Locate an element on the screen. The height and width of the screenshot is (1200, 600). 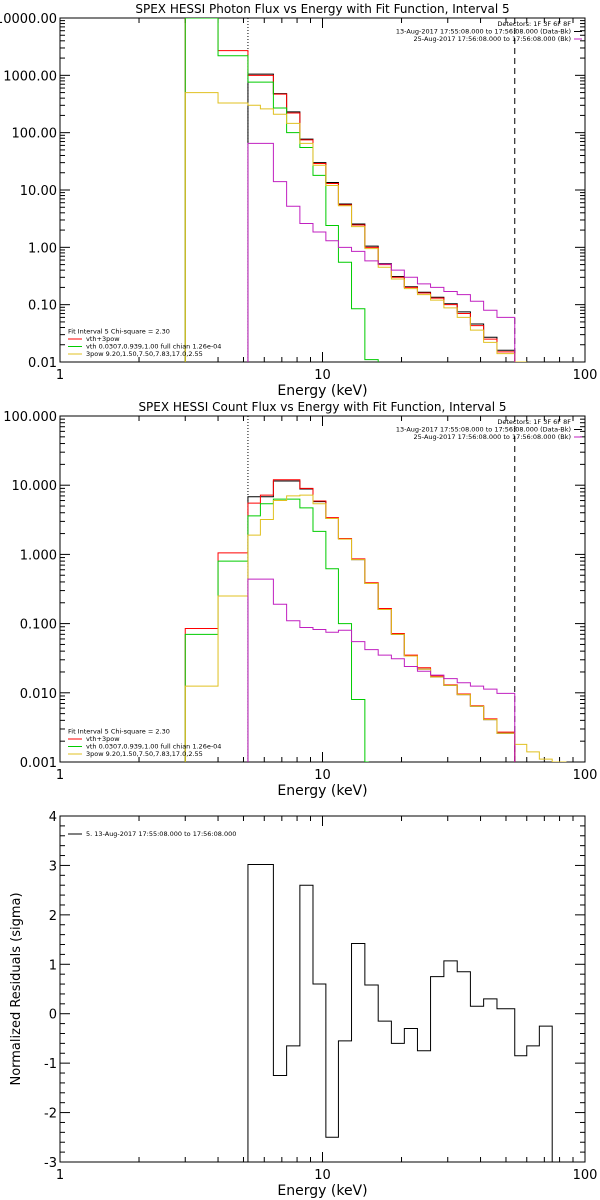
y-tick-label: 0.10 is located at coordinates (42, 306).